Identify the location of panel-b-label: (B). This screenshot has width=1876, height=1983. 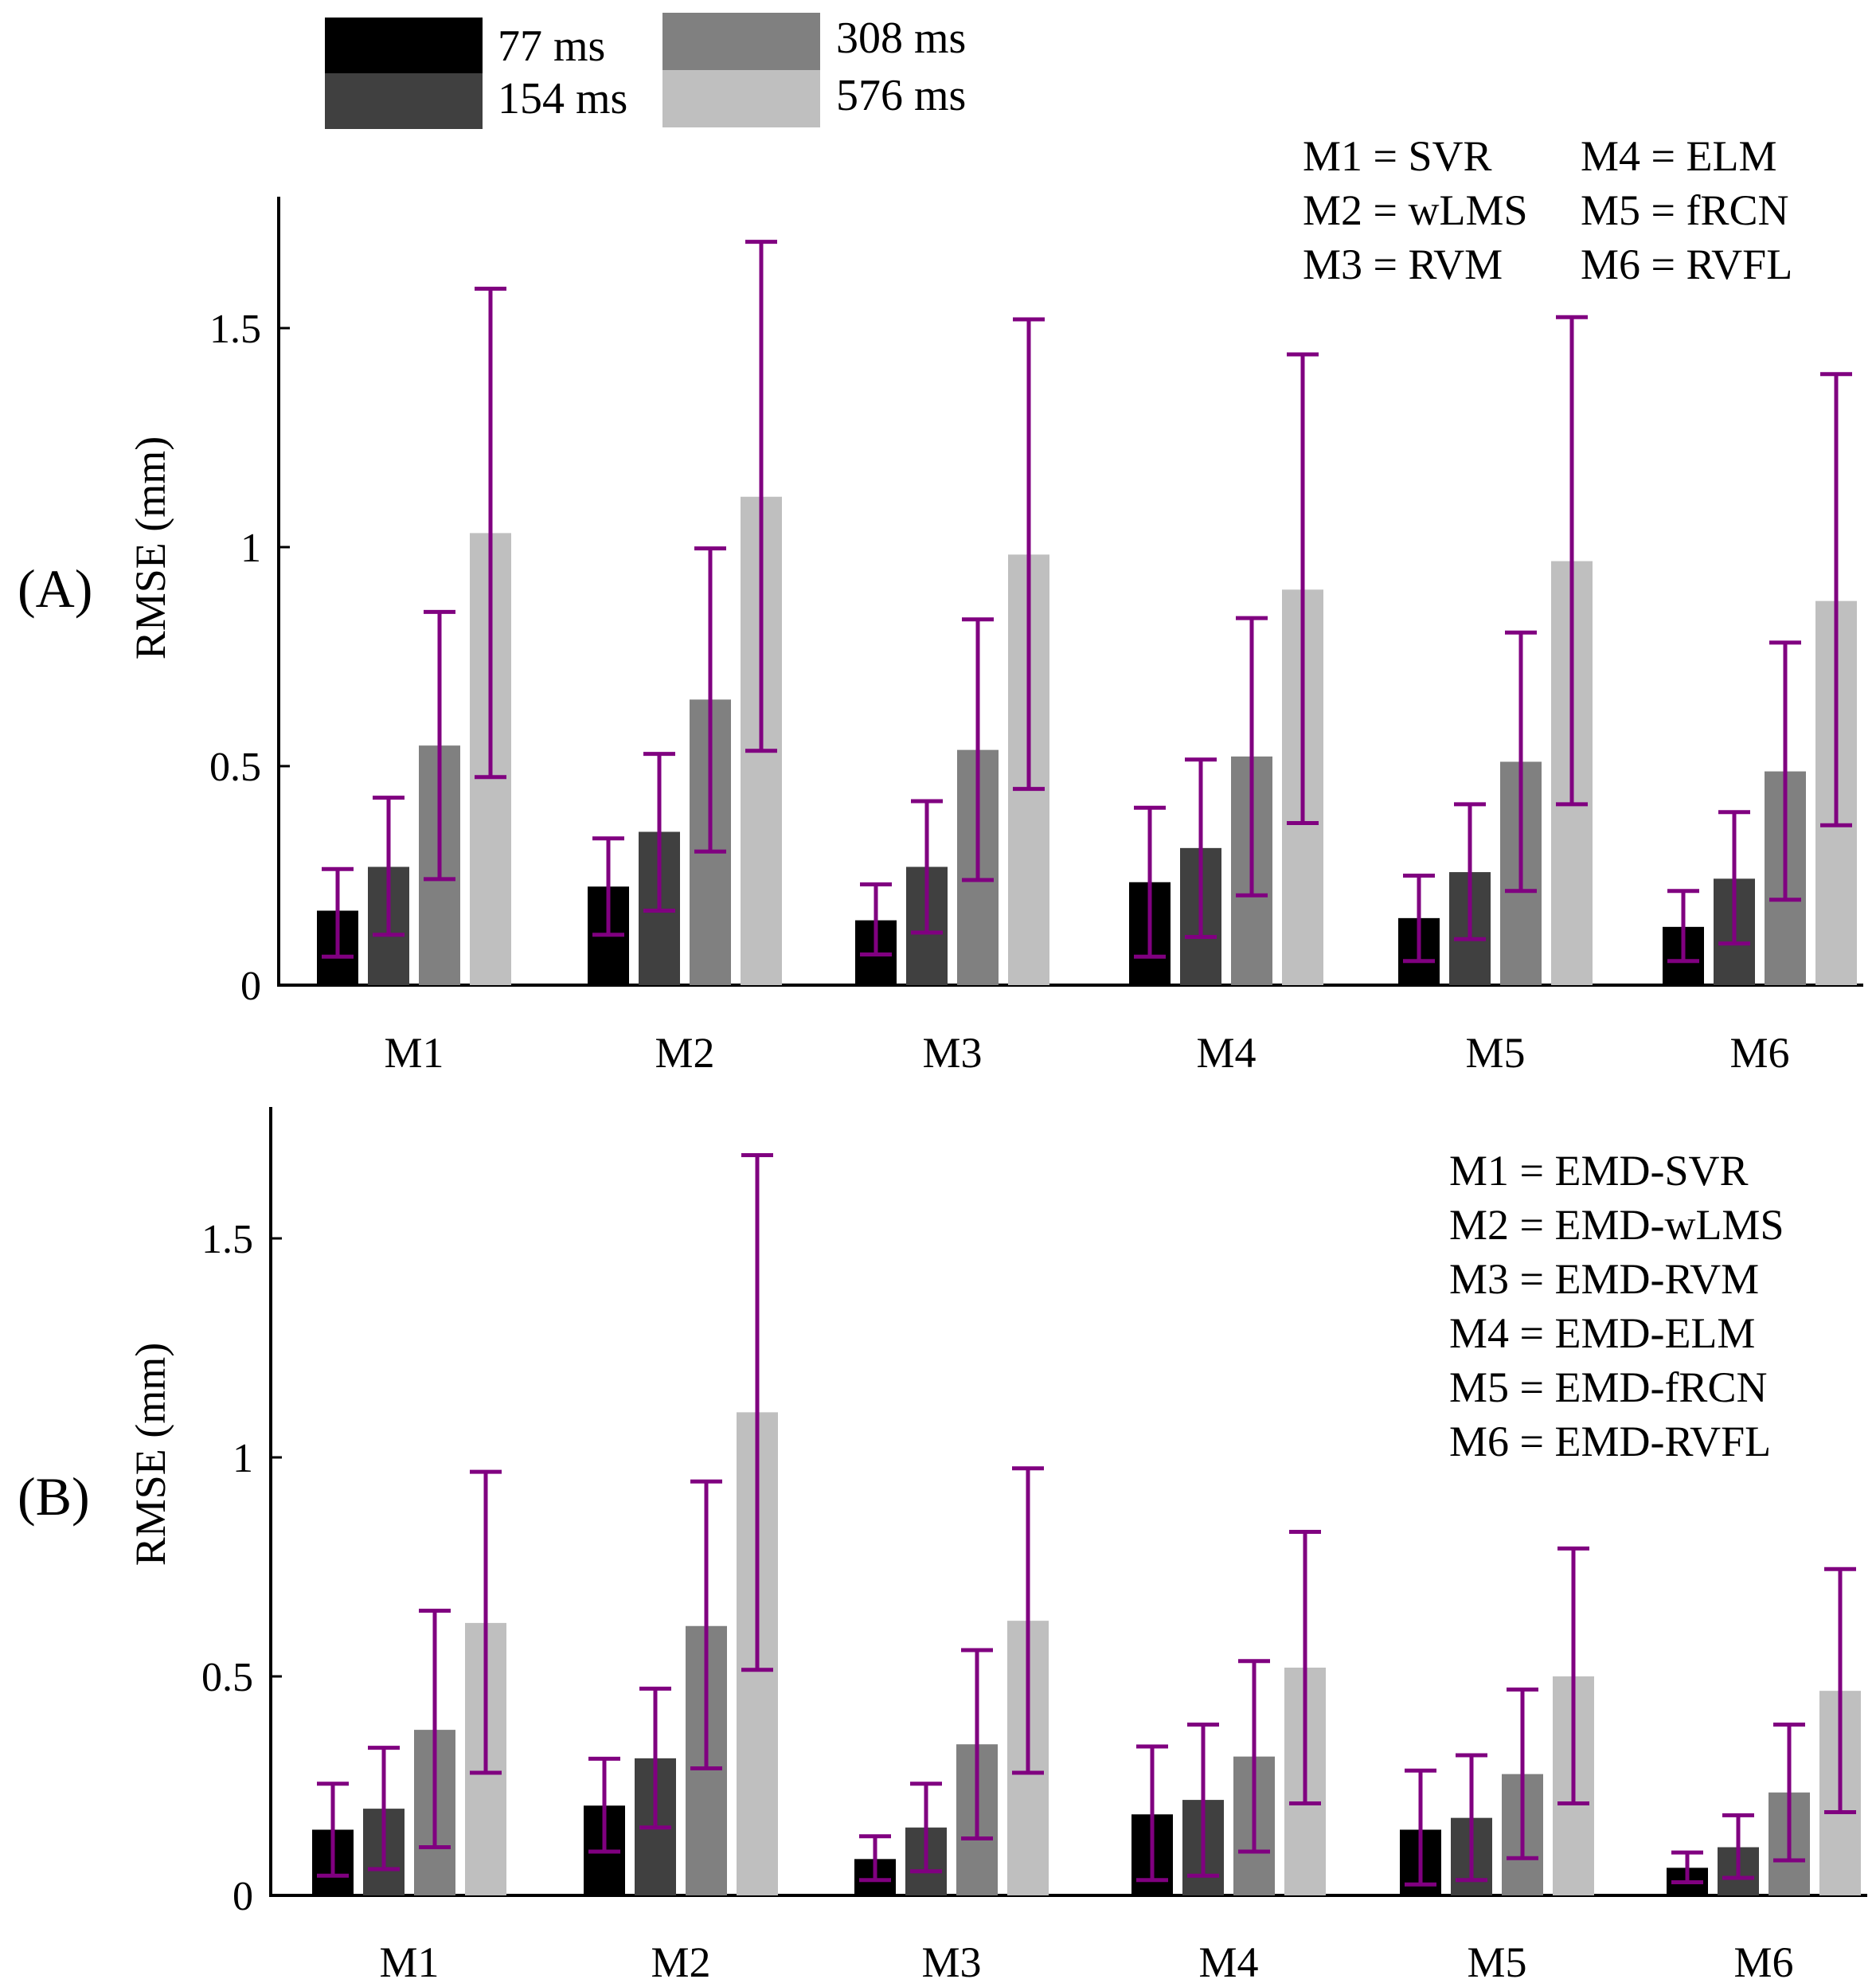
(54, 1497).